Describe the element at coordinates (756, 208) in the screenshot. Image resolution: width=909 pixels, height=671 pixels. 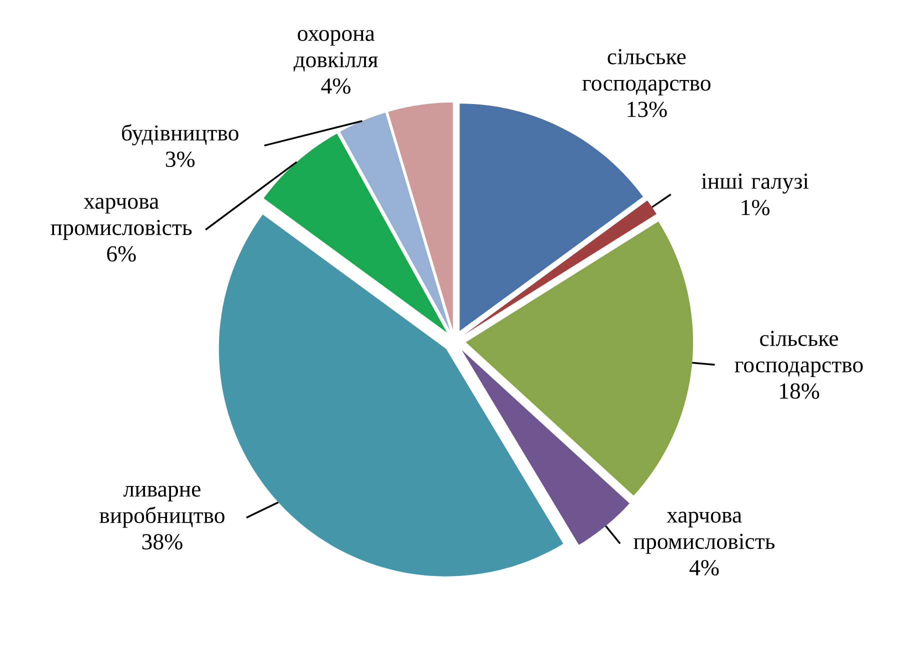
I see `data-label: 1%` at that location.